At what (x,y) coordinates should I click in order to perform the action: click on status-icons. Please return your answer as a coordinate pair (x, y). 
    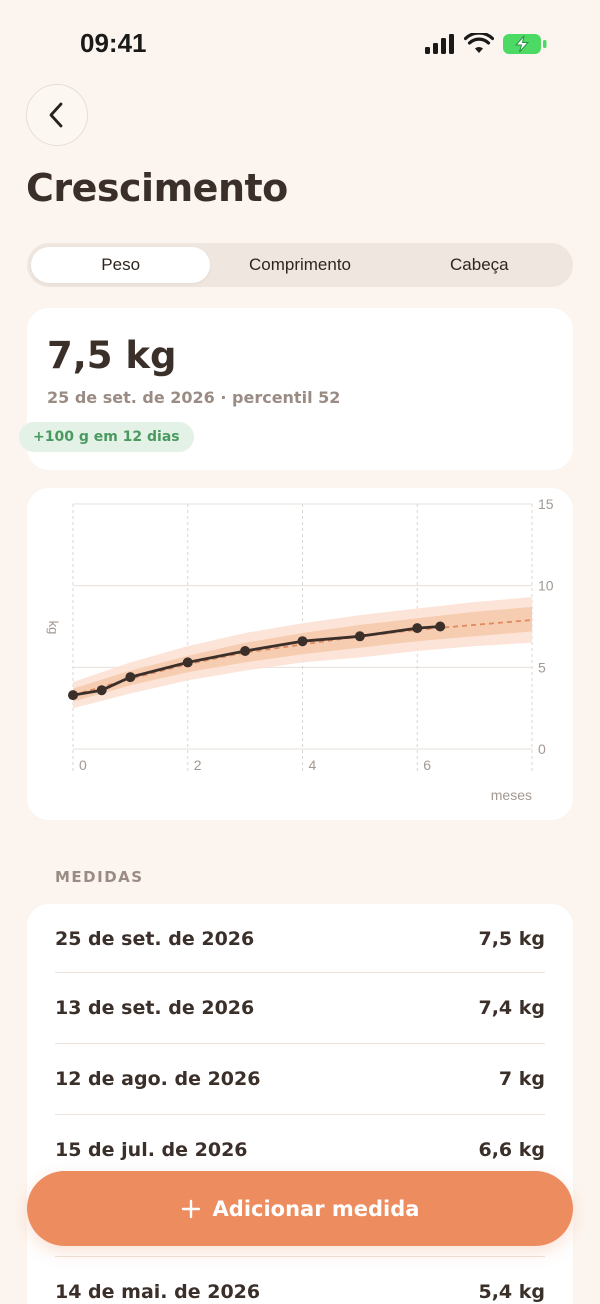
    Looking at the image, I should click on (486, 44).